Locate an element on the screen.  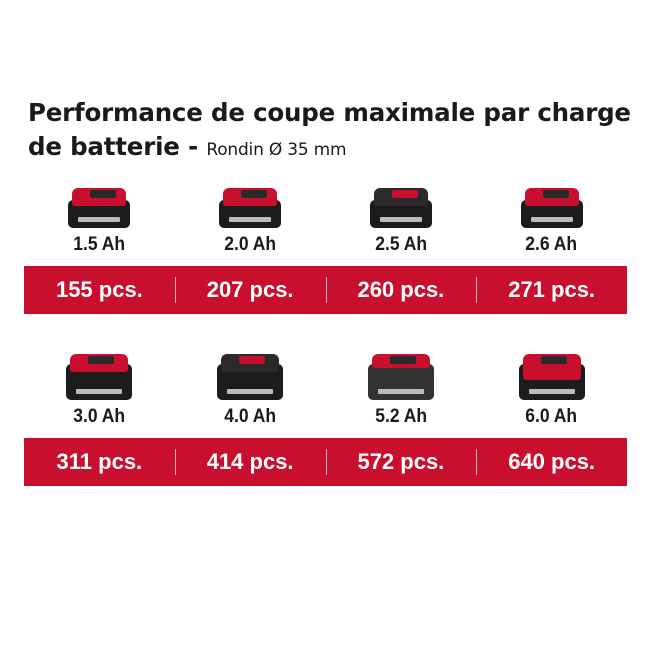
pieces-value: 260 pcs. is located at coordinates (401, 290).